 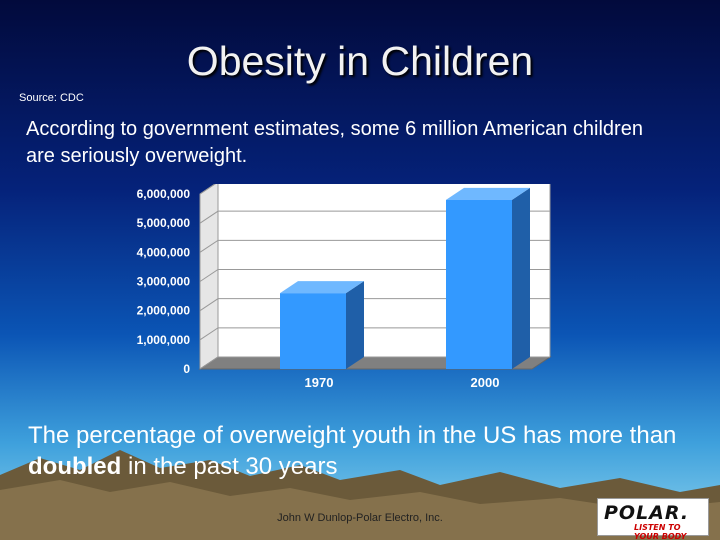 What do you see at coordinates (186, 369) in the screenshot?
I see `y-tick-label: 0` at bounding box center [186, 369].